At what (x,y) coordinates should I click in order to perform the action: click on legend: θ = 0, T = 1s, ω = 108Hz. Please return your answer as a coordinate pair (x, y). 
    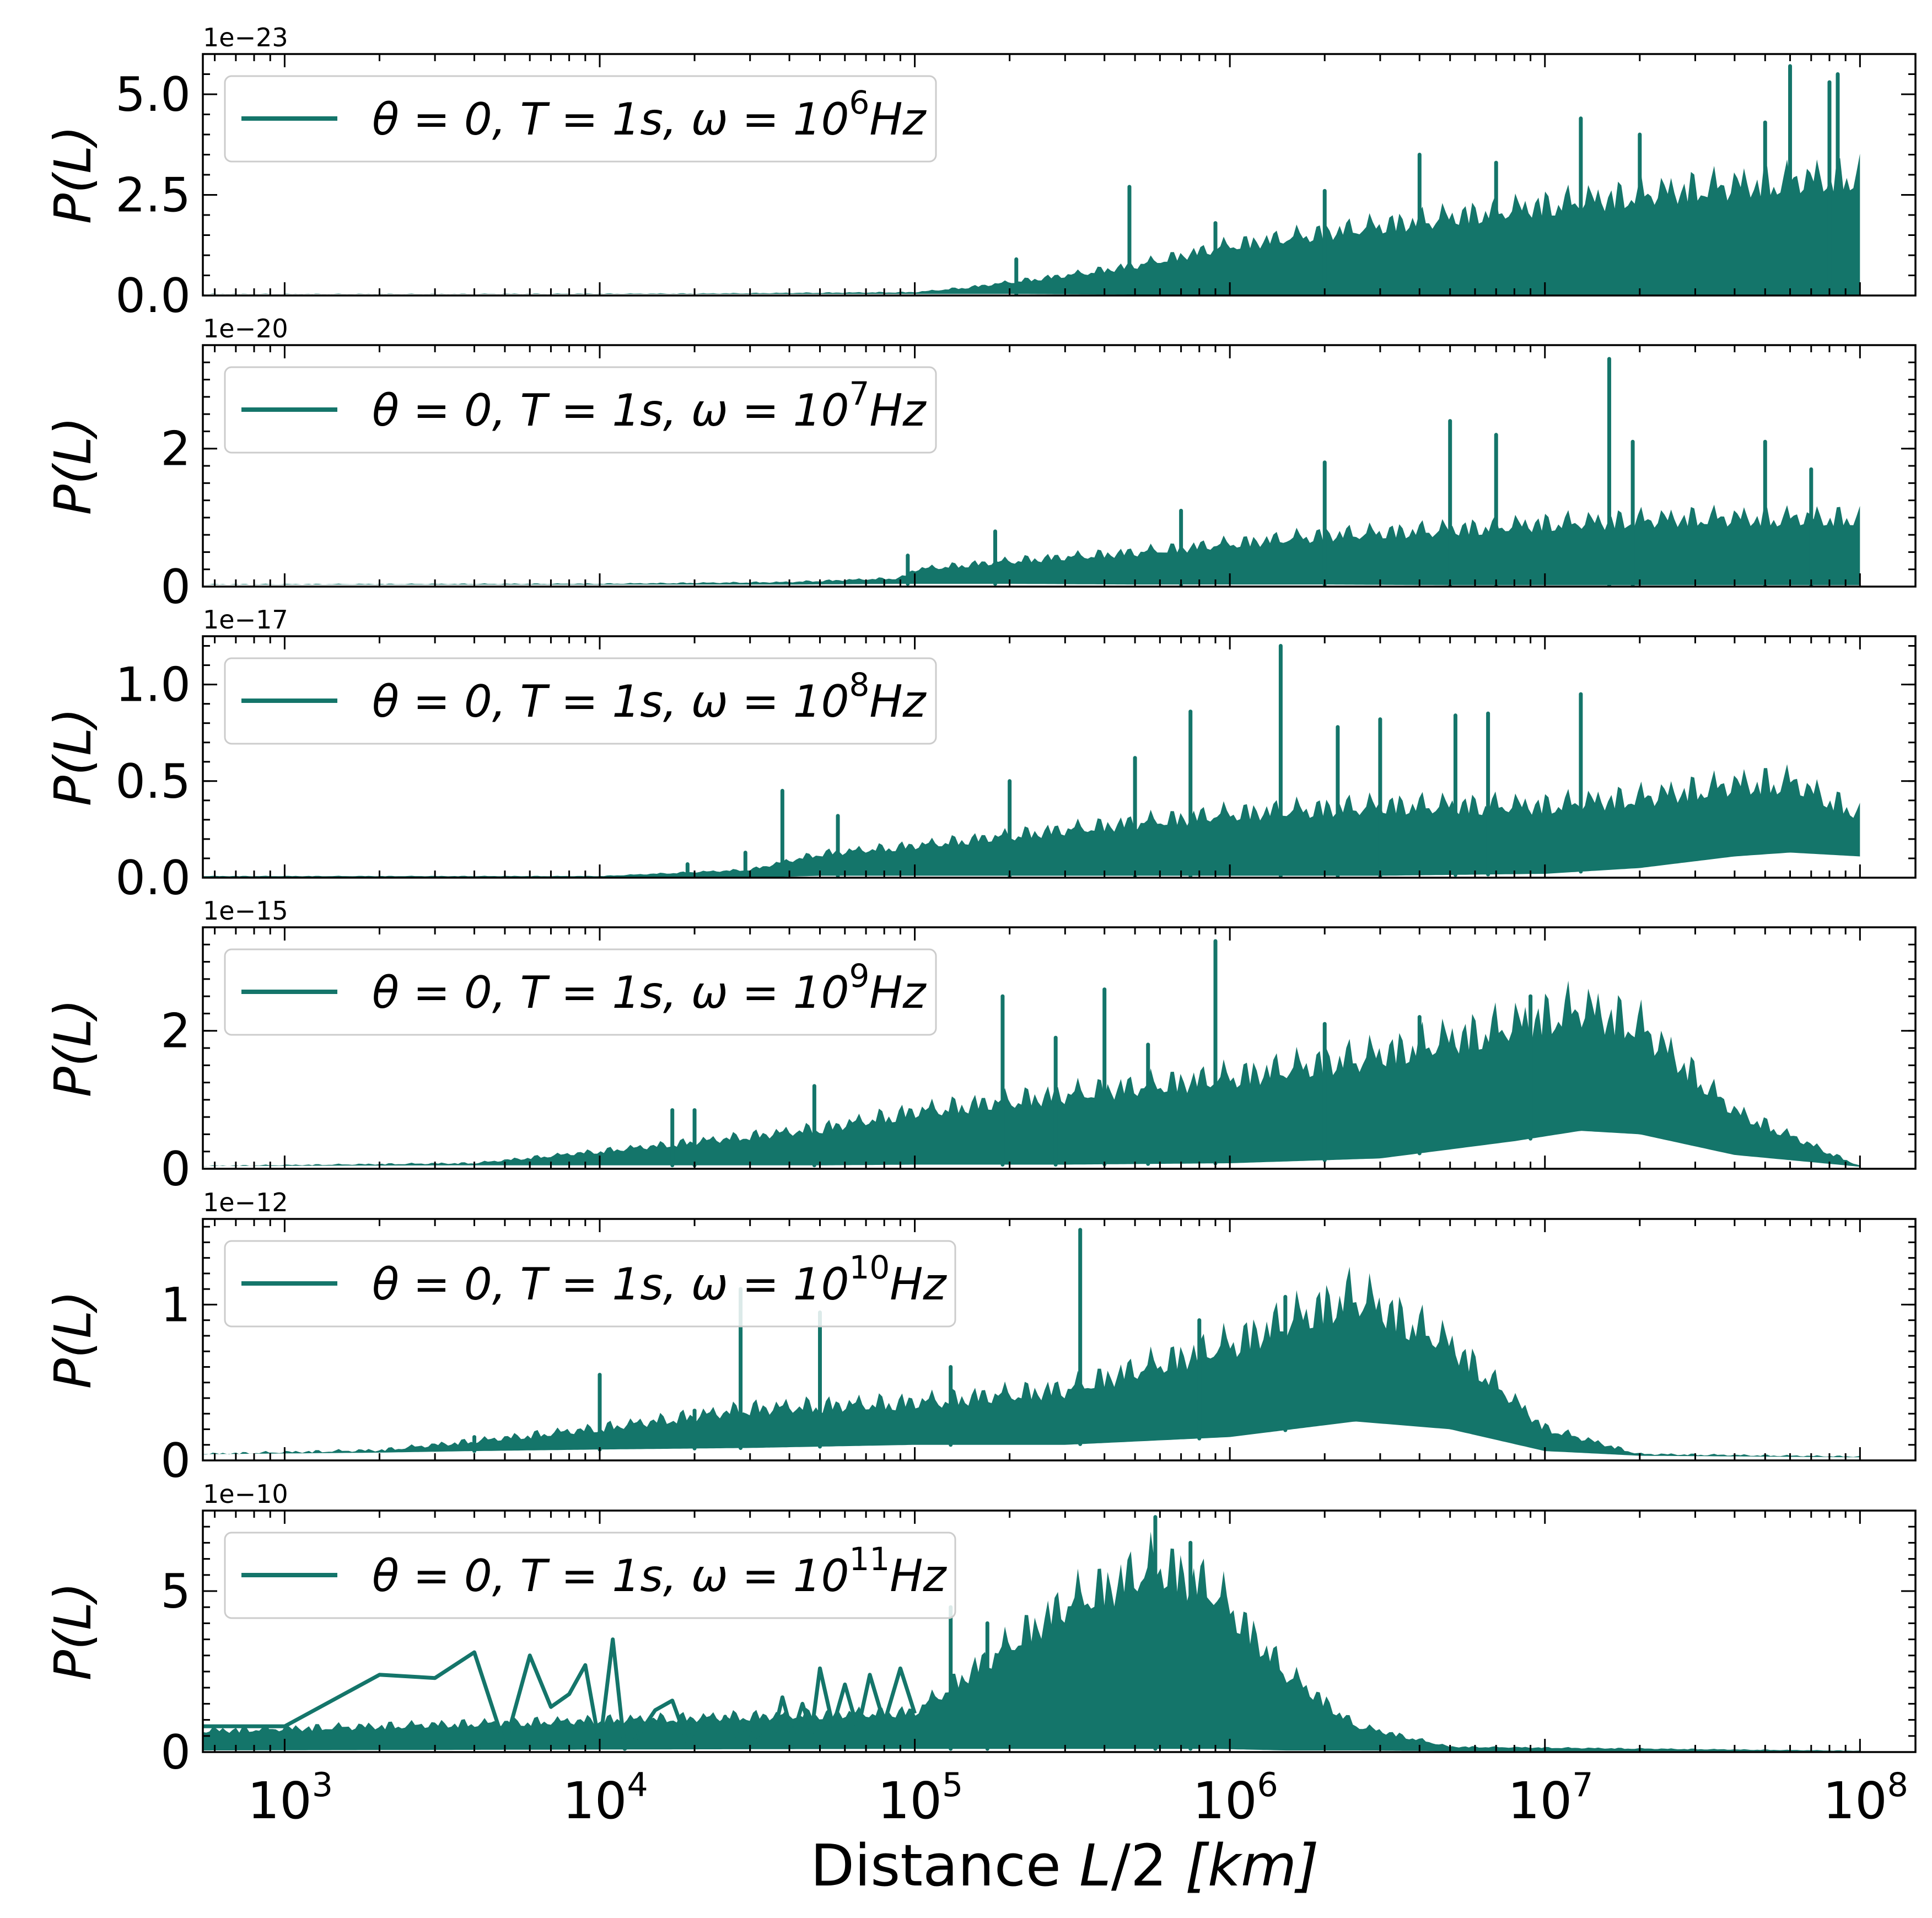
    Looking at the image, I should click on (580, 701).